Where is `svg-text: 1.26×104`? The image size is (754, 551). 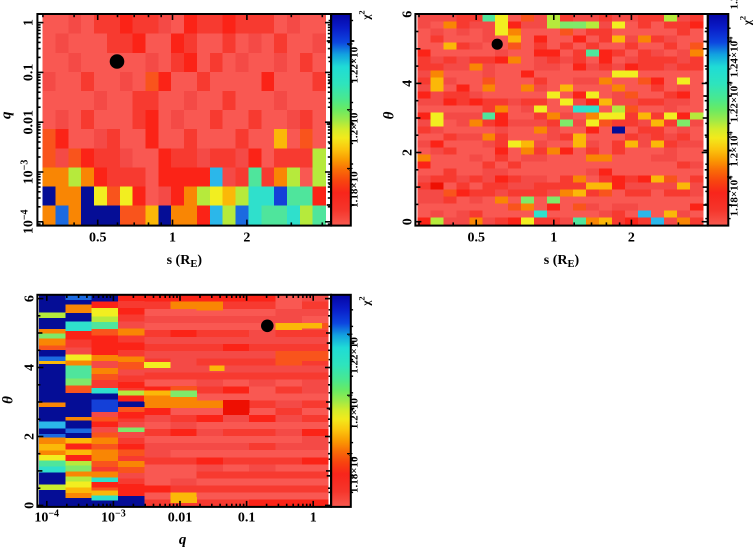
svg-text: 1.26×104 is located at coordinates (733, 4).